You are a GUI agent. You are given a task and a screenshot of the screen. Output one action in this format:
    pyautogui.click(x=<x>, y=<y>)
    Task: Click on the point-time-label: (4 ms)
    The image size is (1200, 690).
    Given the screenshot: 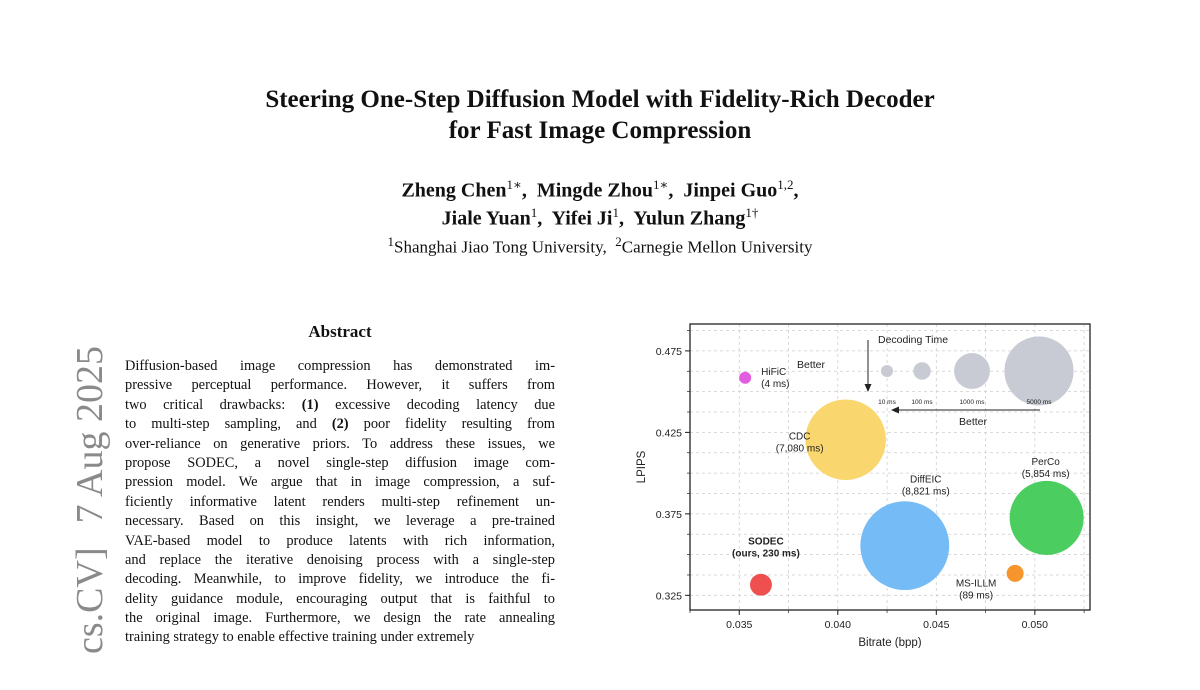 What is the action you would take?
    pyautogui.click(x=775, y=384)
    